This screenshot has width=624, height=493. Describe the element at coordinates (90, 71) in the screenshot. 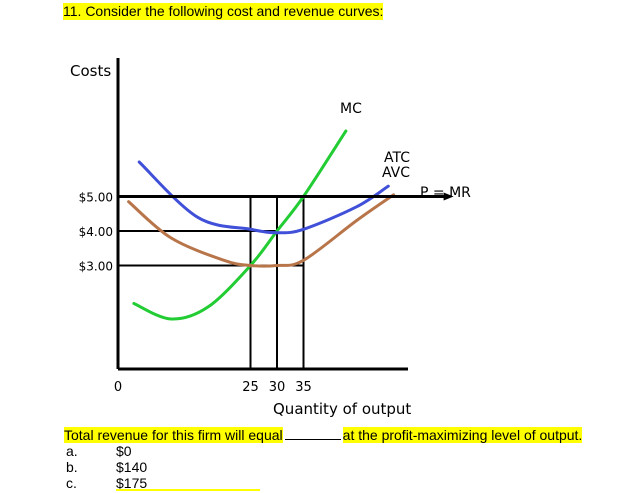

I see `y-axis-label: Costs` at that location.